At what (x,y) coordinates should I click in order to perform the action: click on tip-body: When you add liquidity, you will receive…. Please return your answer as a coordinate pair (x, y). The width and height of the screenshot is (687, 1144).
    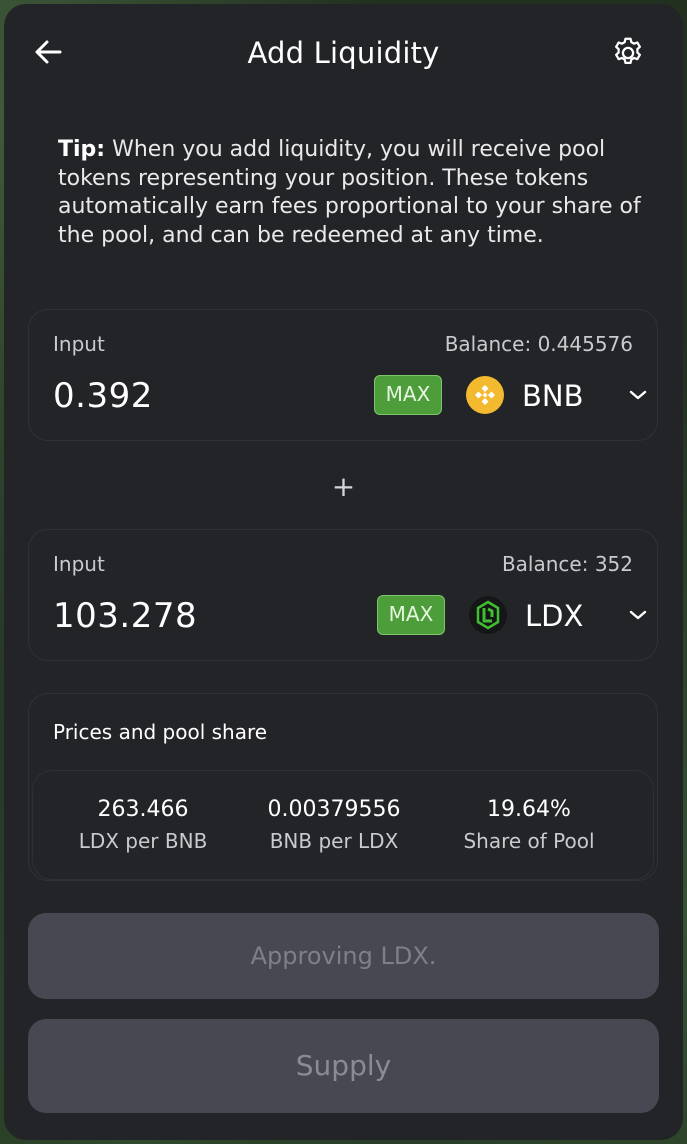
    Looking at the image, I should click on (349, 192).